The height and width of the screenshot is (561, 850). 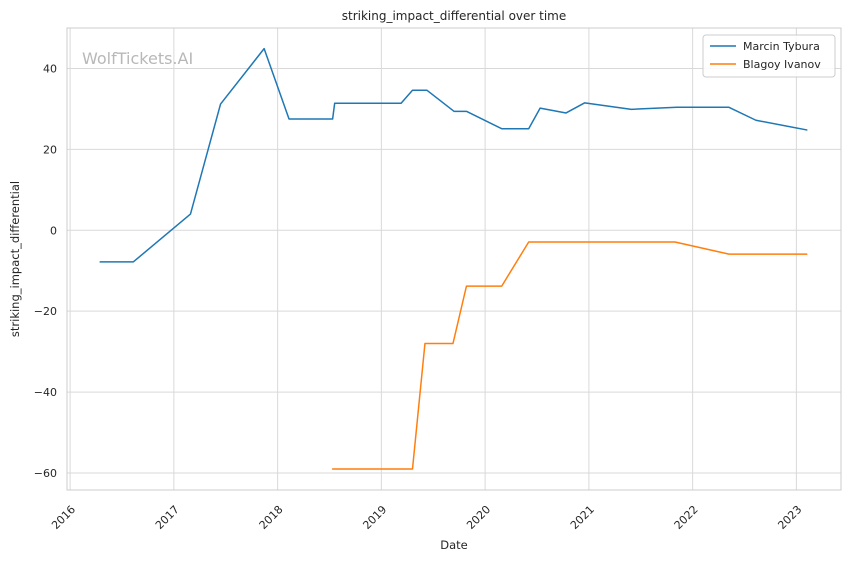 What do you see at coordinates (45, 271) in the screenshot?
I see `y-axis-tick-labels: −60 −40 −20 0 20 40` at bounding box center [45, 271].